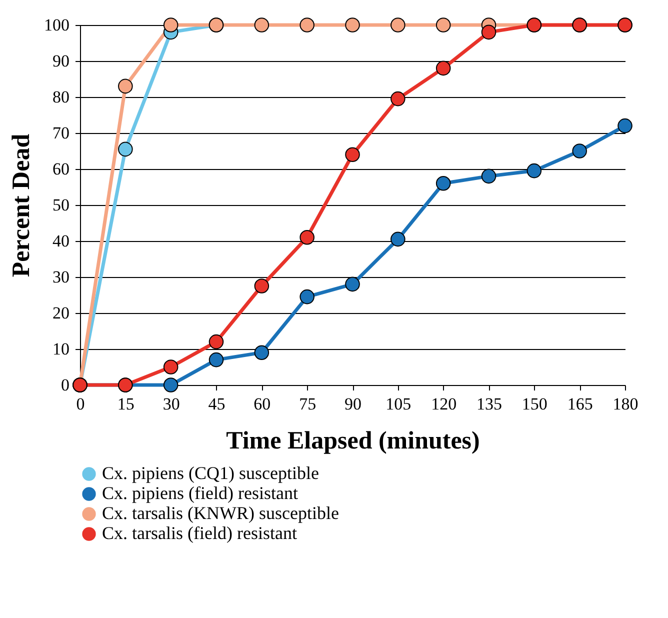  What do you see at coordinates (61, 169) in the screenshot?
I see `y-tick-label: 60` at bounding box center [61, 169].